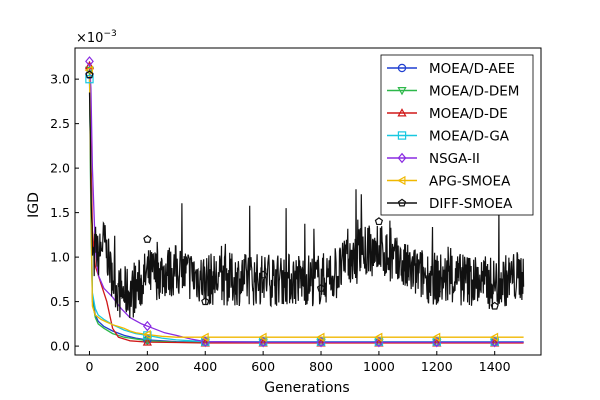 The height and width of the screenshot is (400, 600). What do you see at coordinates (89, 366) in the screenshot?
I see `x-tick-label: 0` at bounding box center [89, 366].